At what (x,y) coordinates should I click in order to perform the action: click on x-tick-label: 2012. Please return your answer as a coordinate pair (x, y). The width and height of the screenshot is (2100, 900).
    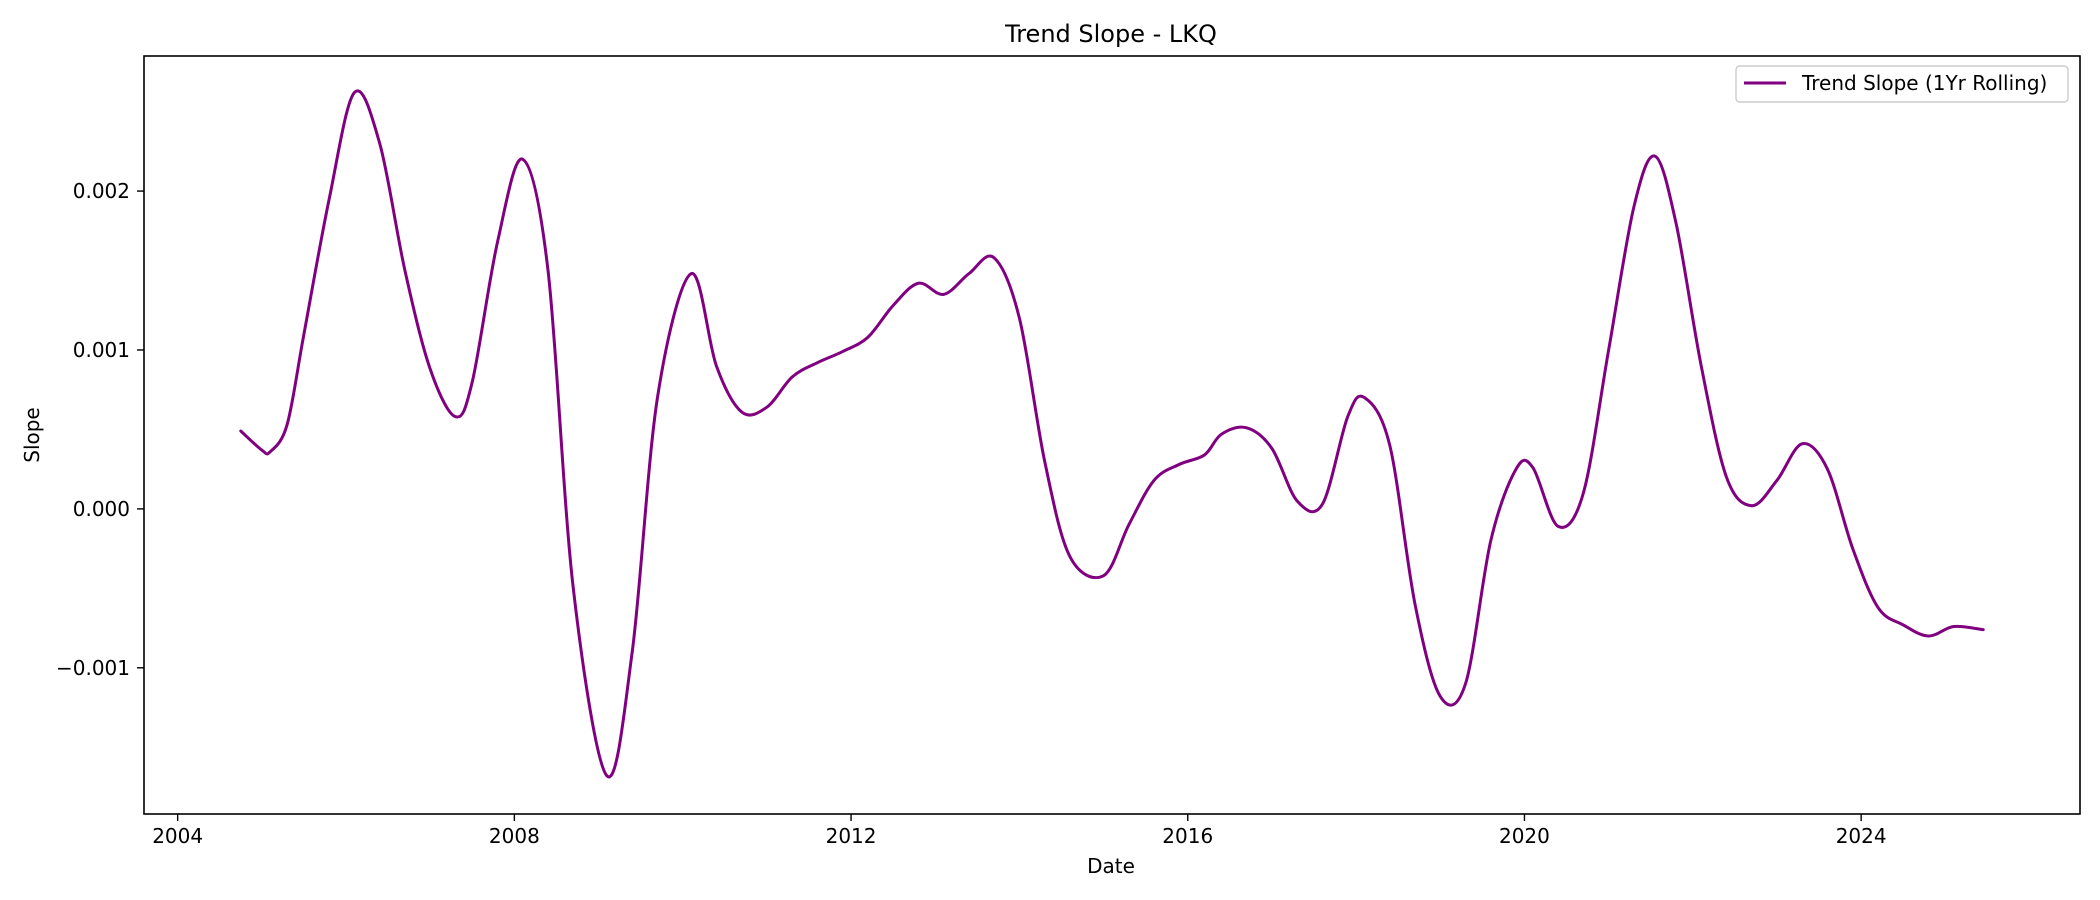
    Looking at the image, I should click on (851, 836).